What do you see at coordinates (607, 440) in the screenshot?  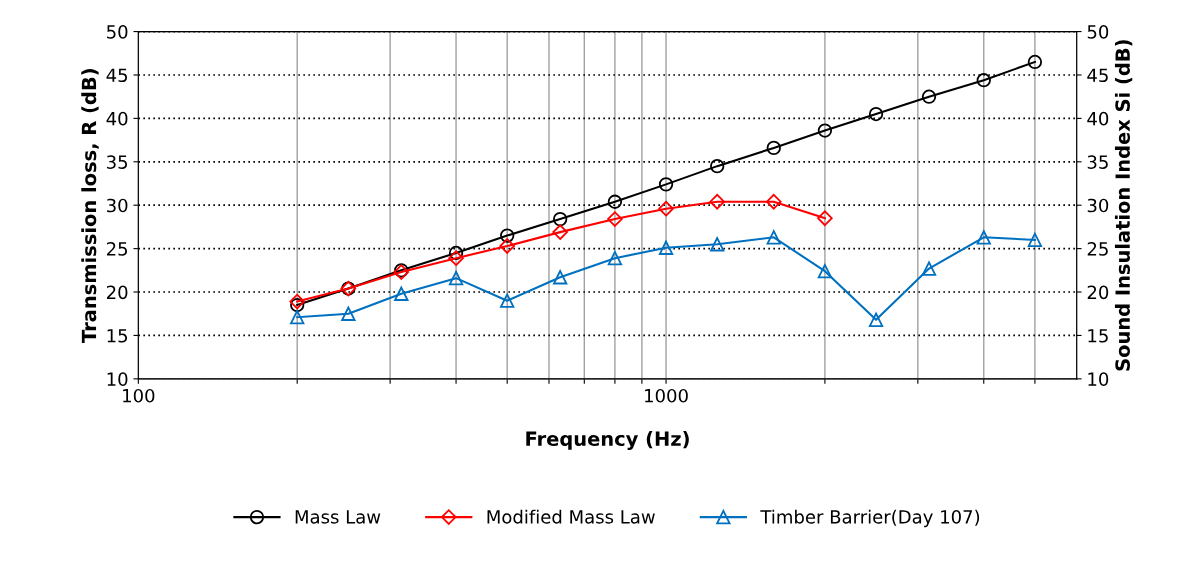 I see `x-axis-title: Frequency (Hz)` at bounding box center [607, 440].